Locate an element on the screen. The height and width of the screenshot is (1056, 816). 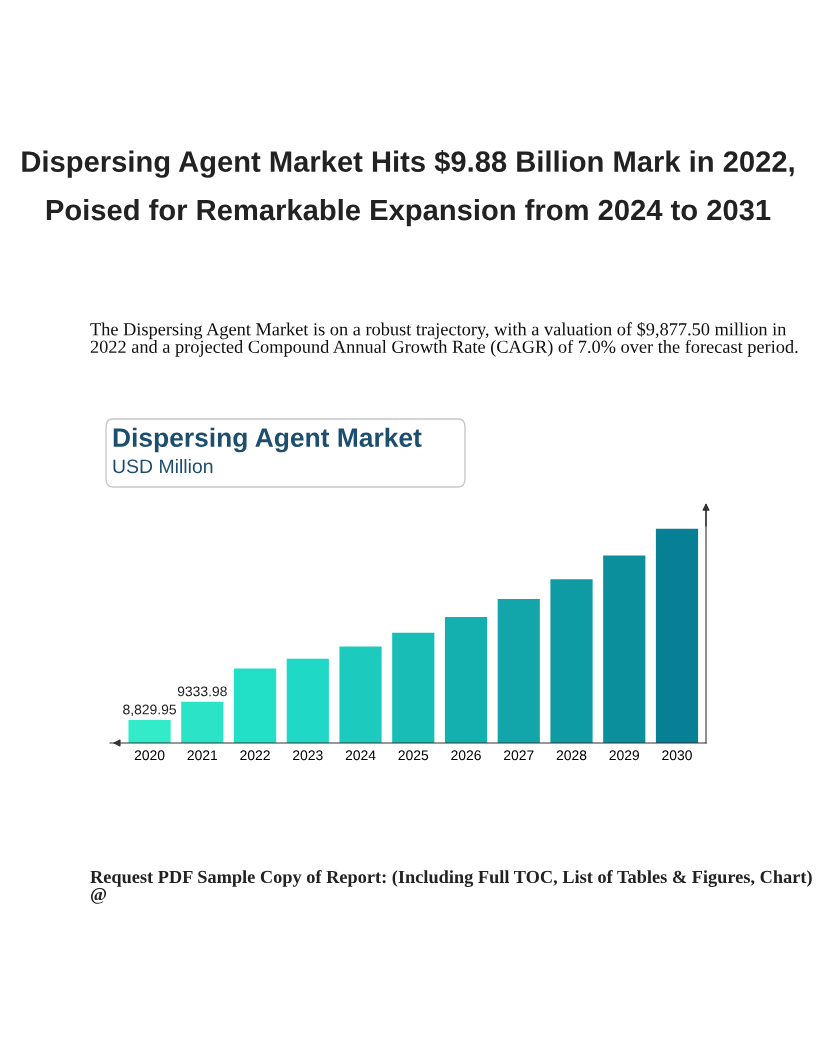
x-tick-label: 2026 is located at coordinates (466, 755).